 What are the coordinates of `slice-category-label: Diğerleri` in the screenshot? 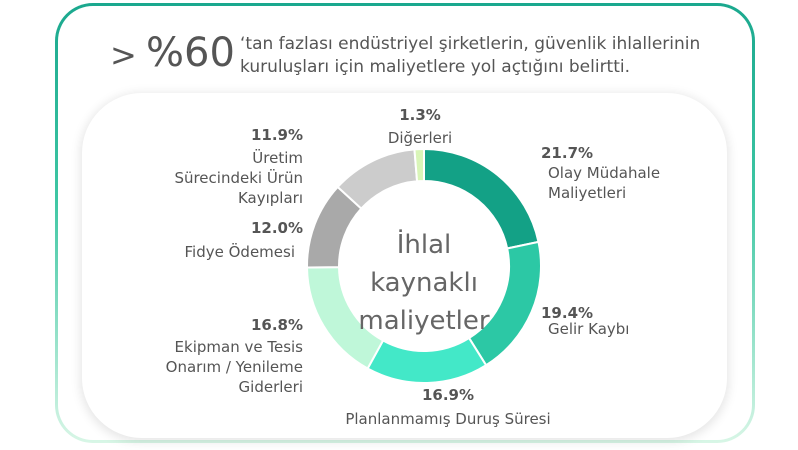 It's located at (420, 138).